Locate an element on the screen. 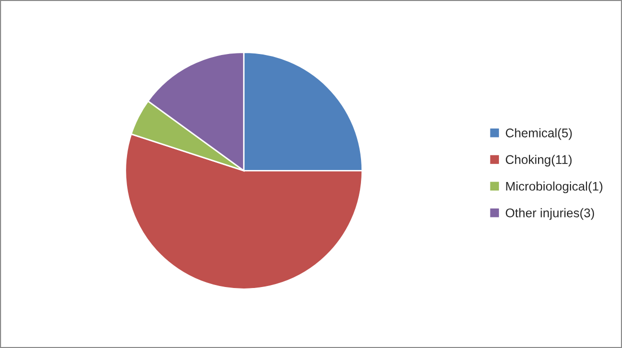 This screenshot has width=622, height=348. legend-label: Choking(11) is located at coordinates (539, 160).